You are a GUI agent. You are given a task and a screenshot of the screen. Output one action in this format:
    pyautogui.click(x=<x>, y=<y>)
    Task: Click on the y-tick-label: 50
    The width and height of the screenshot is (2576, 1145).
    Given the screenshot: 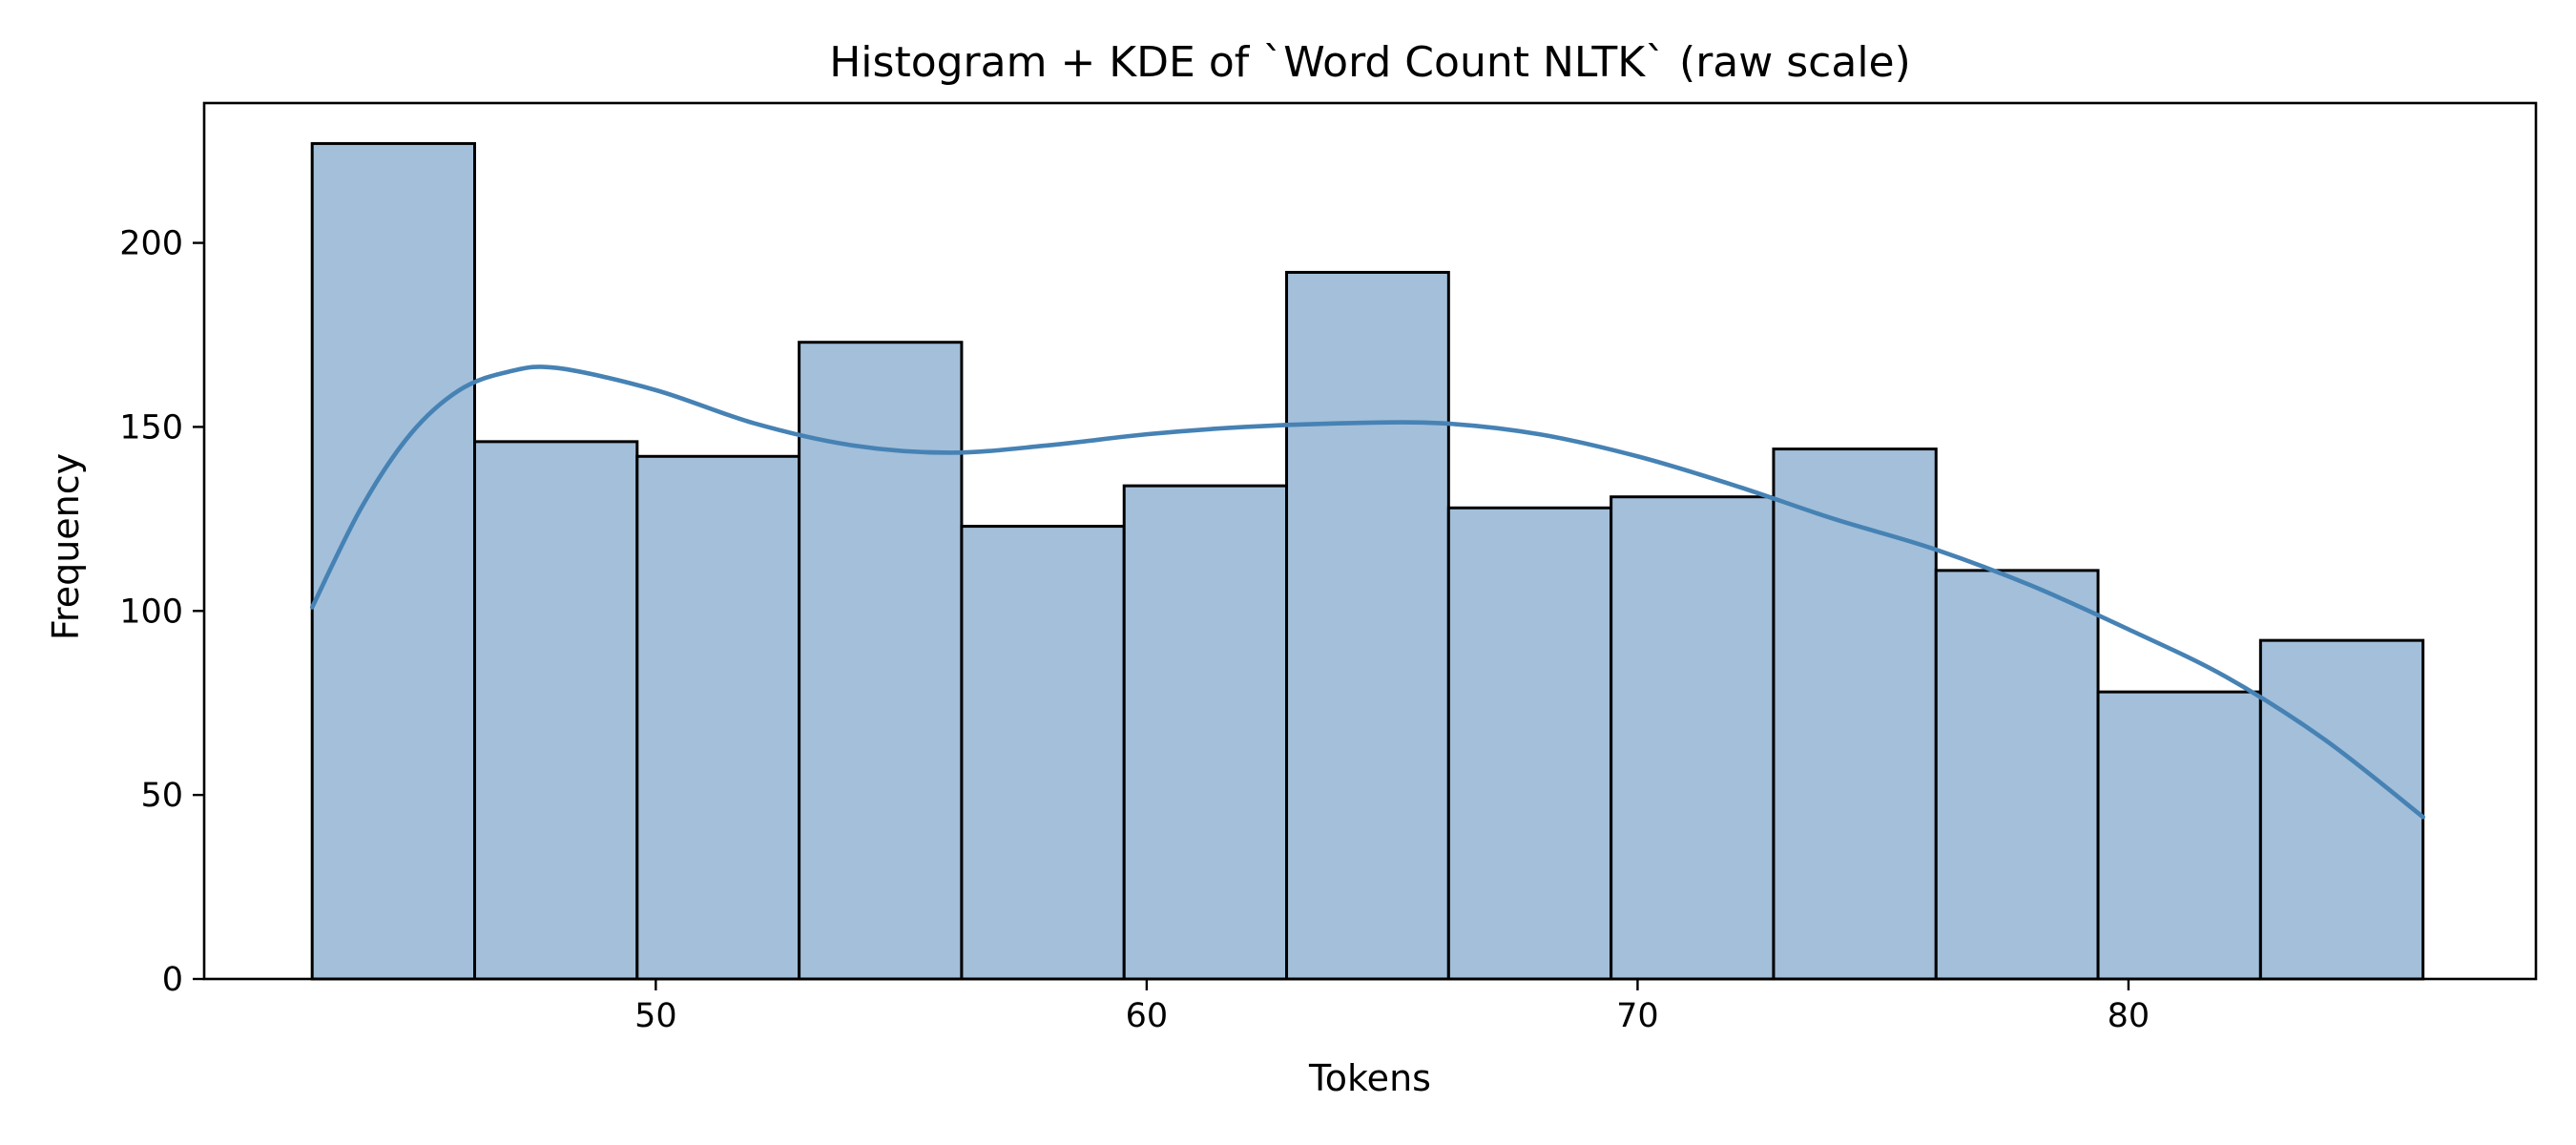 What is the action you would take?
    pyautogui.click(x=161, y=796)
    